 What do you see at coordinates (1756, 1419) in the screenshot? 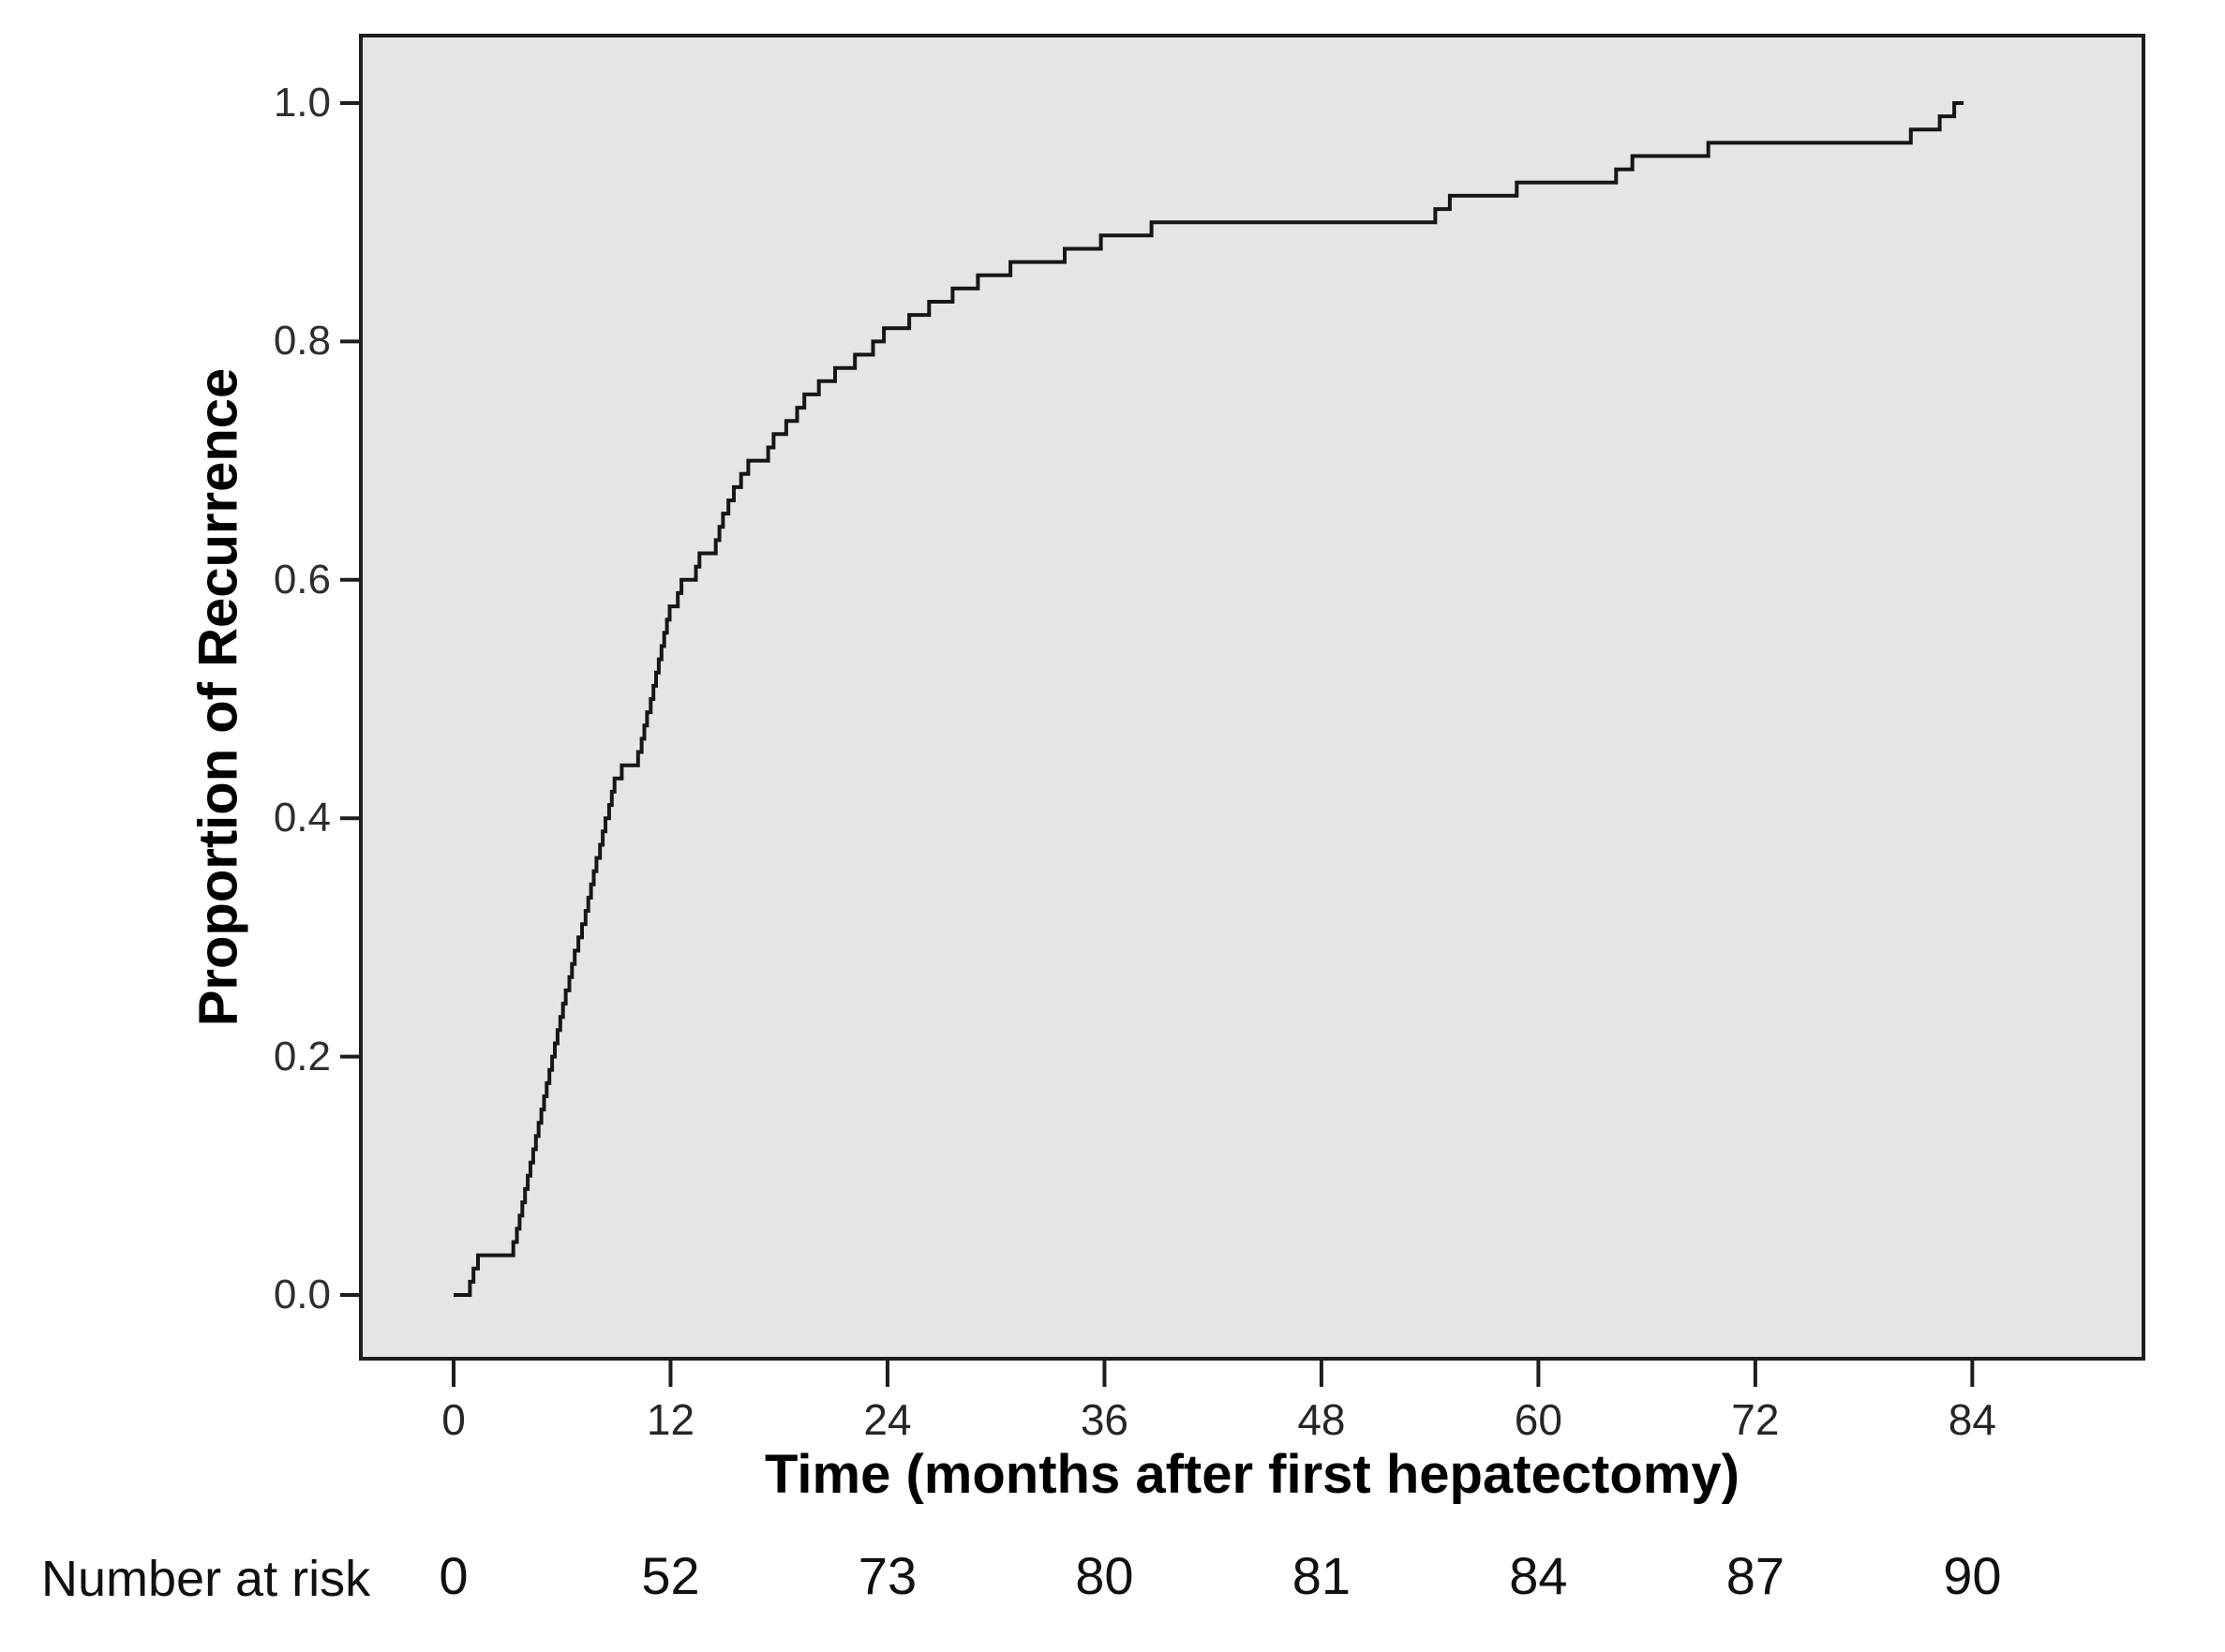
I see `x-tick-label: 72` at bounding box center [1756, 1419].